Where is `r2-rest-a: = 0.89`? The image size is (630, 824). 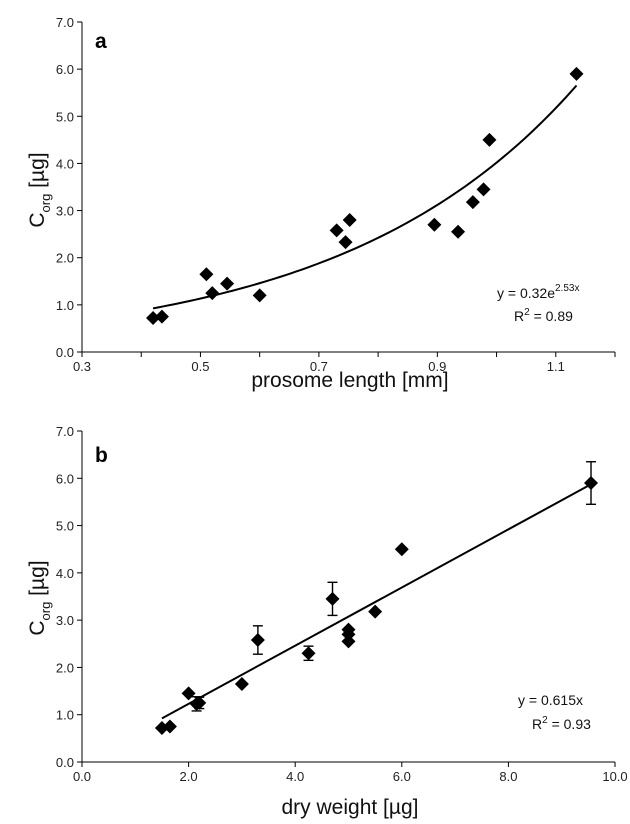 r2-rest-a: = 0.89 is located at coordinates (551, 316).